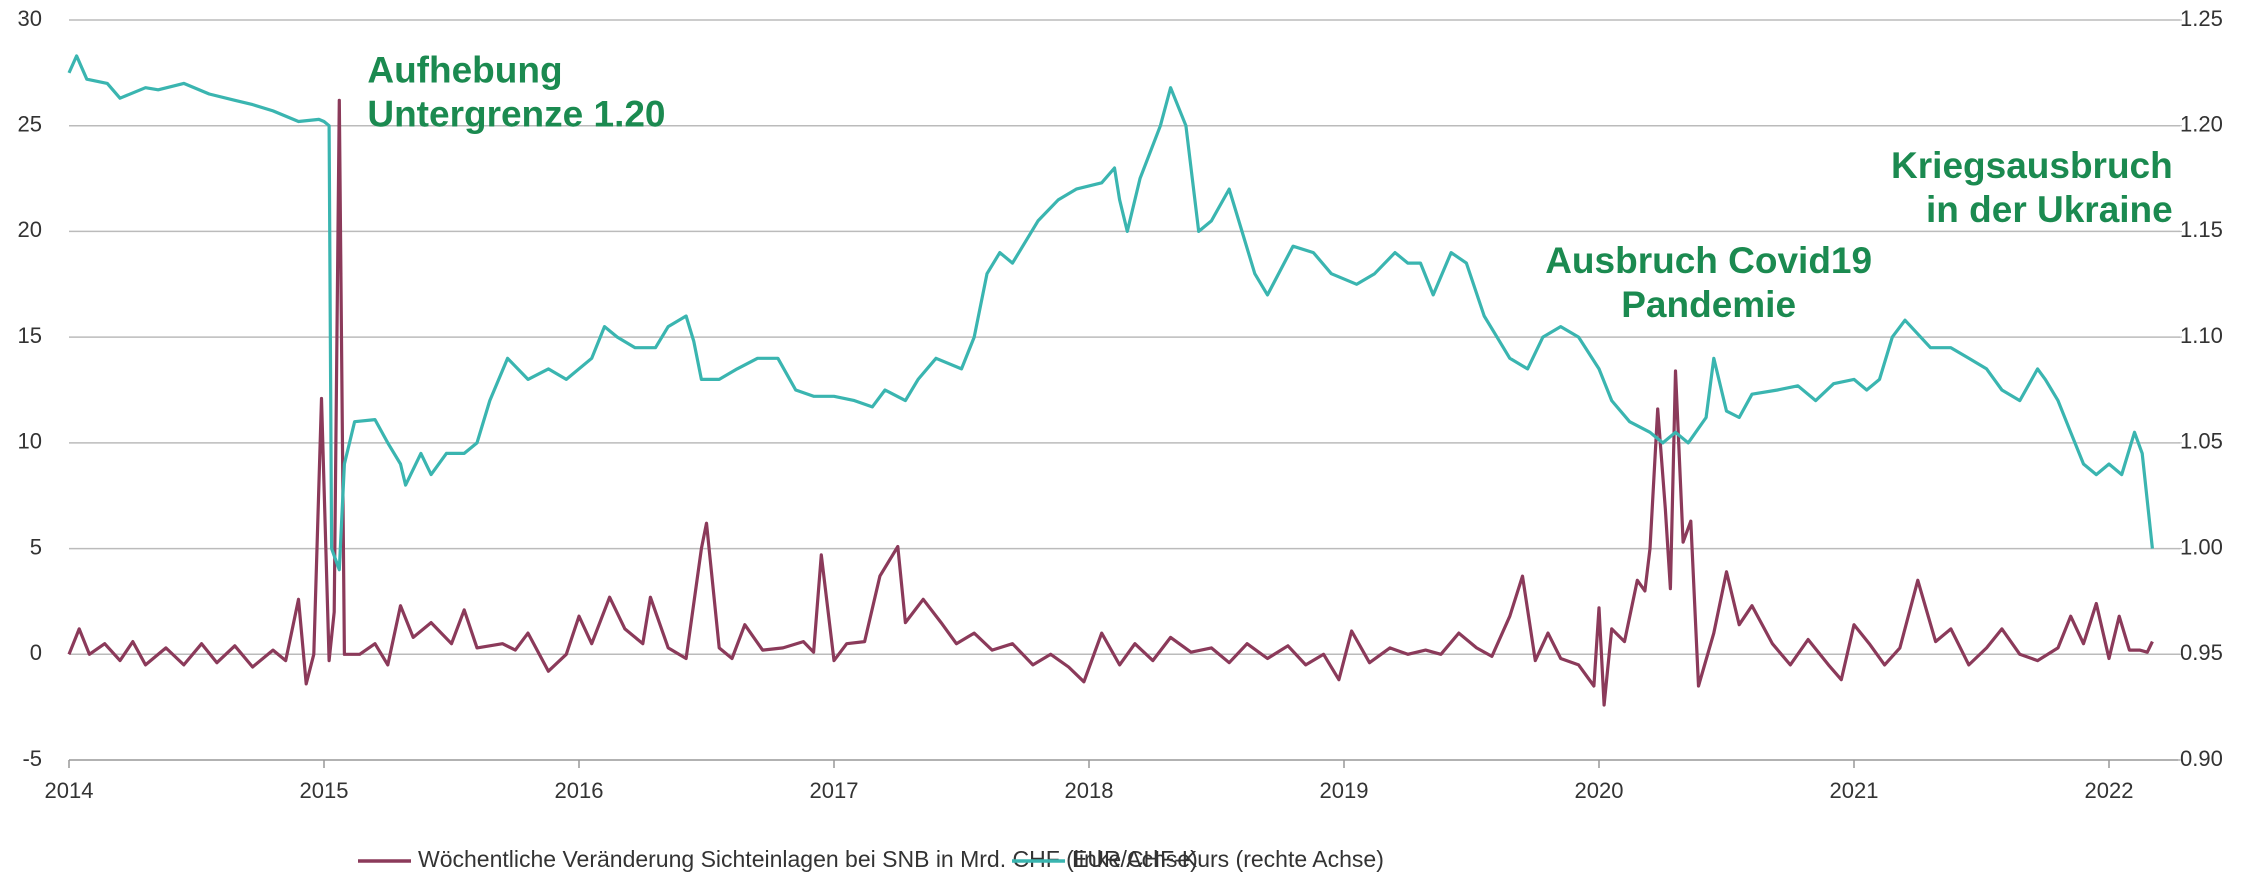 Image resolution: width=2251 pixels, height=872 pixels. I want to click on annotation: in der Ukraine, so click(2049, 209).